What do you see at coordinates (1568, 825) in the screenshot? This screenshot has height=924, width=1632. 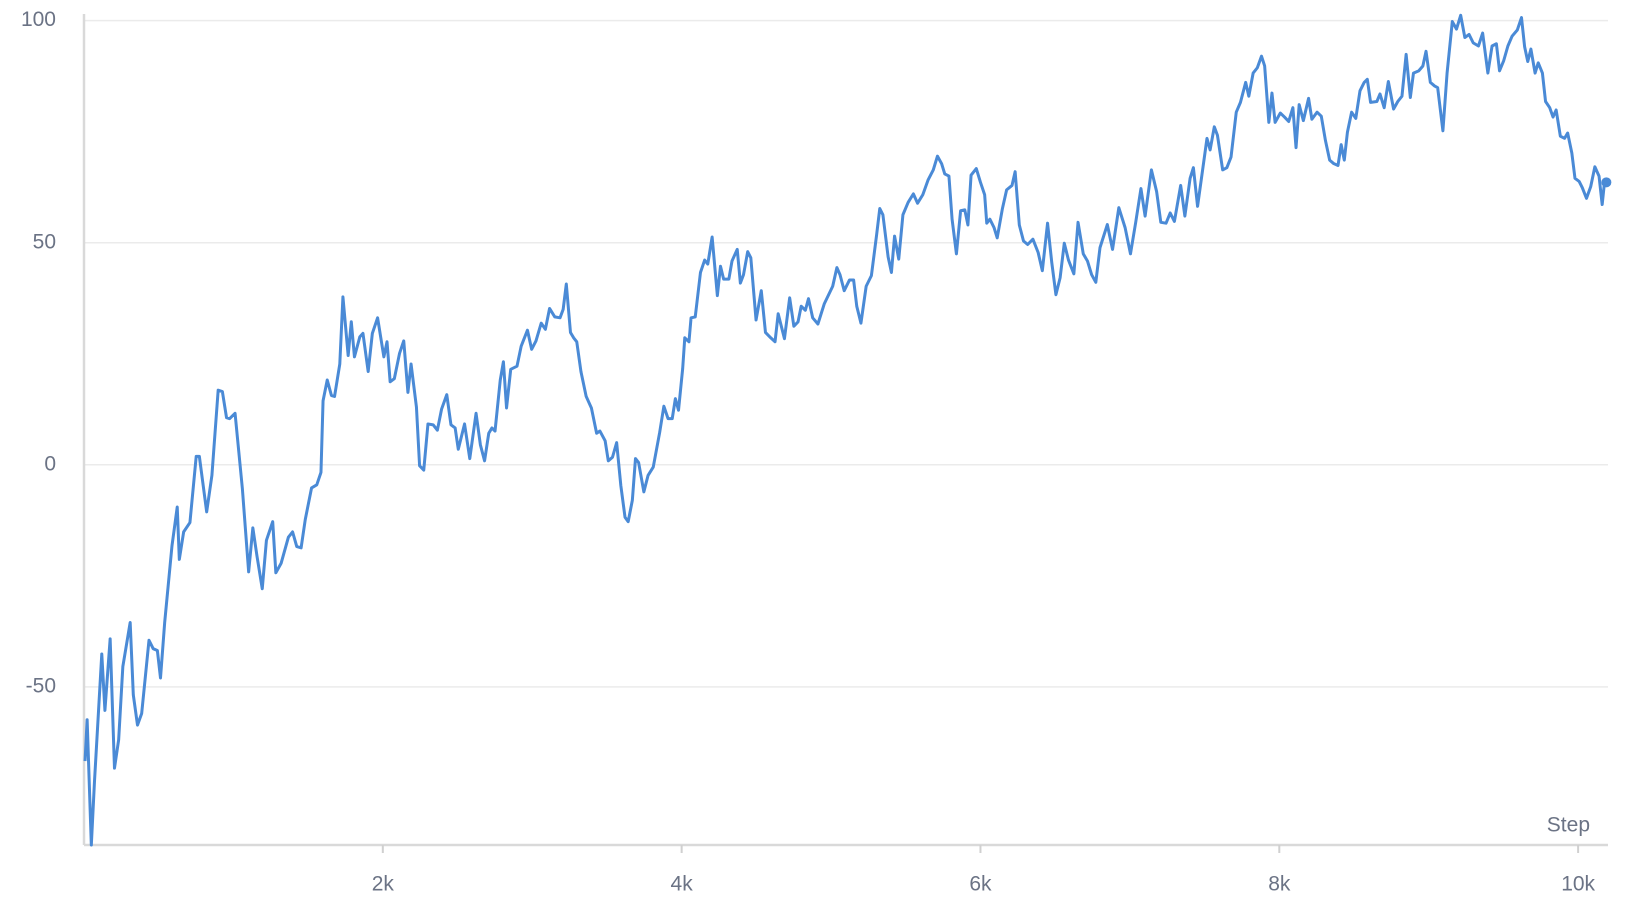 I see `x-axis-label: Step` at bounding box center [1568, 825].